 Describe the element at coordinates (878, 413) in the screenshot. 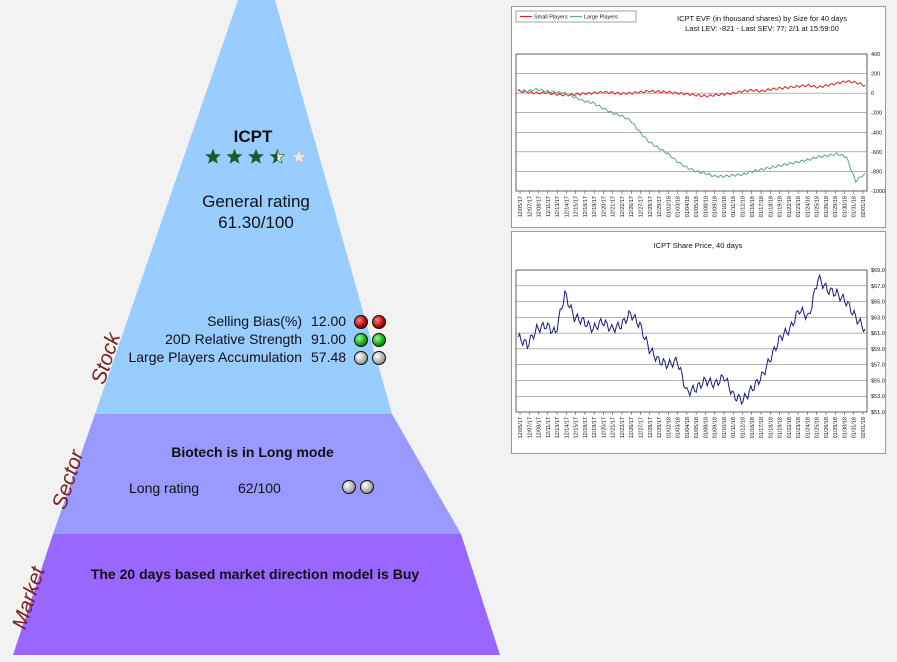

I see `y-tick-label: $51.0` at that location.